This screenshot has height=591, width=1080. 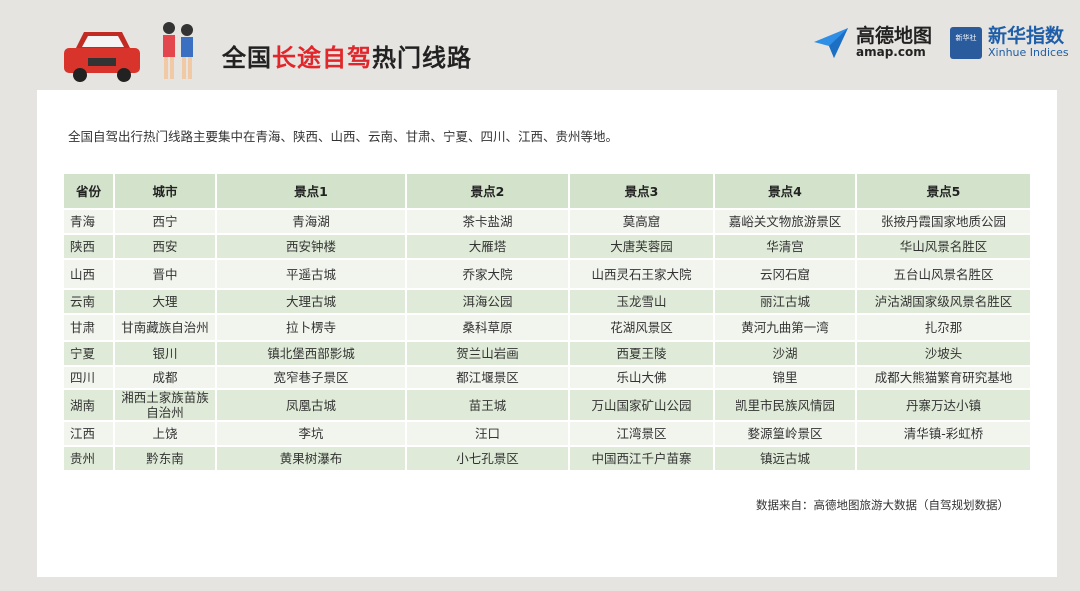 I want to click on table-cell: 桑科草原, so click(x=487, y=327).